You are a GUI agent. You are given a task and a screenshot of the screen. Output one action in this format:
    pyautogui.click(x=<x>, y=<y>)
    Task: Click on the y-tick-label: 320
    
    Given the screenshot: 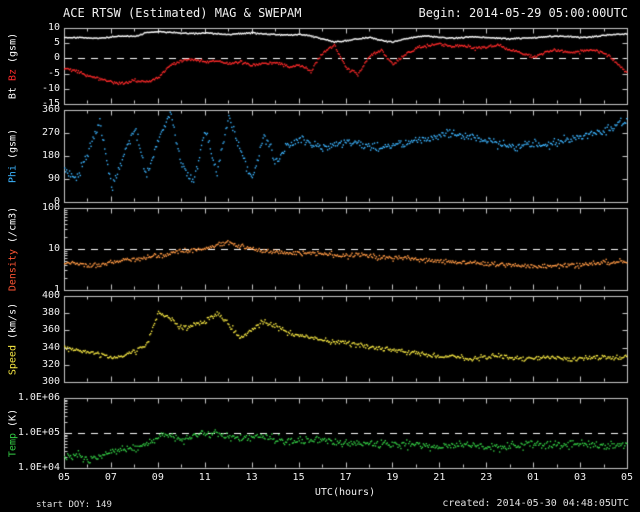 What is the action you would take?
    pyautogui.click(x=50, y=364)
    